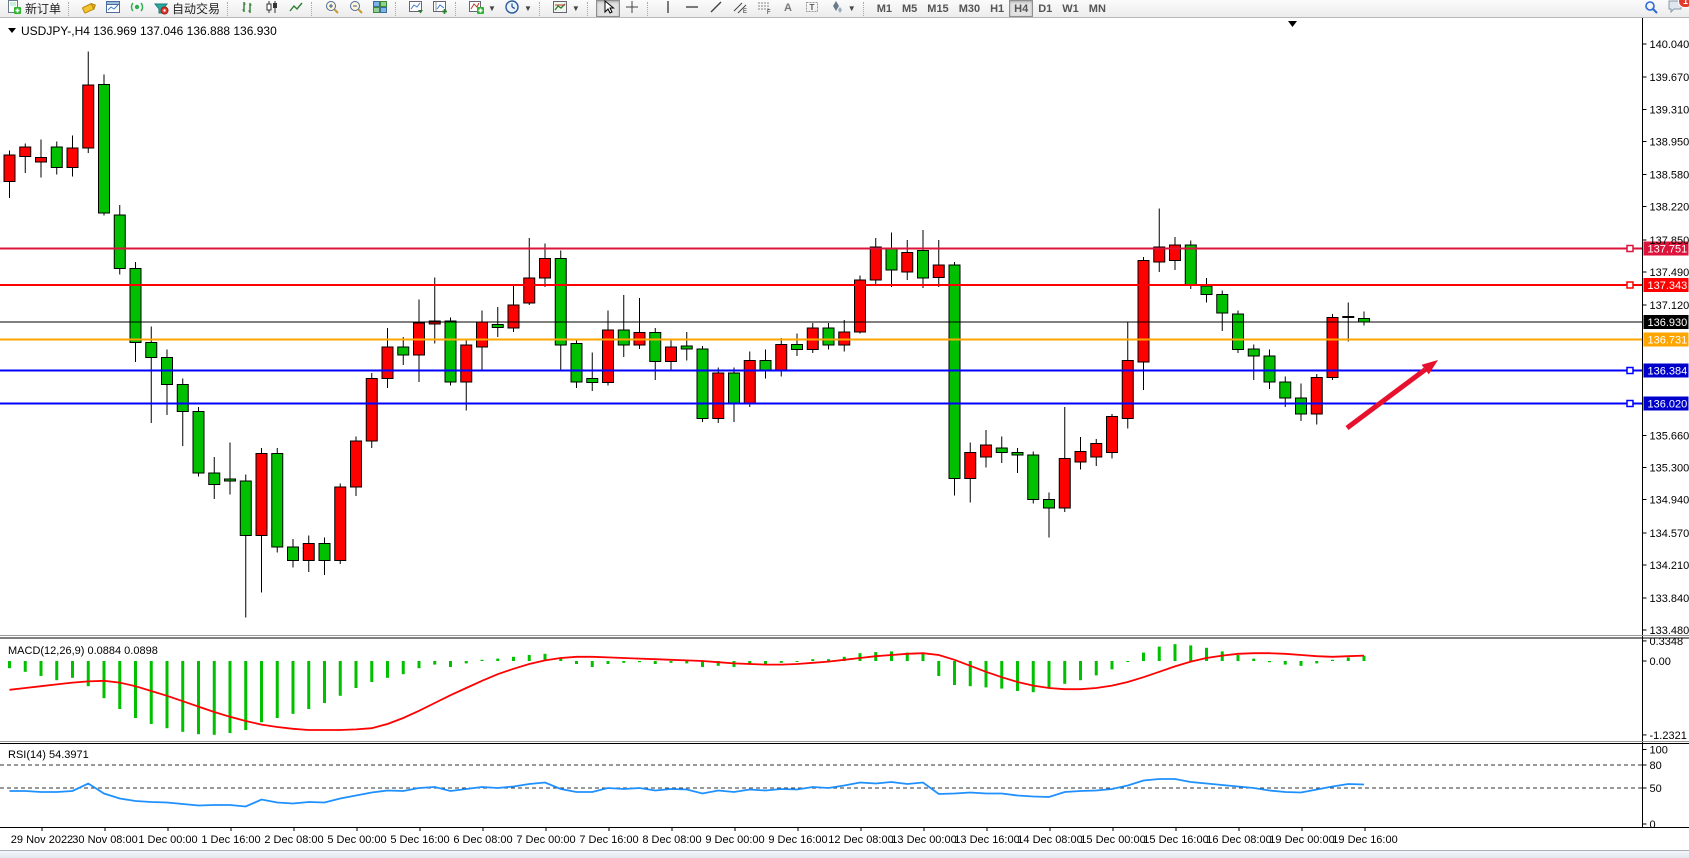  Describe the element at coordinates (1301, 840) in the screenshot. I see `time-axis-label: 19 Dec 00:00` at that location.